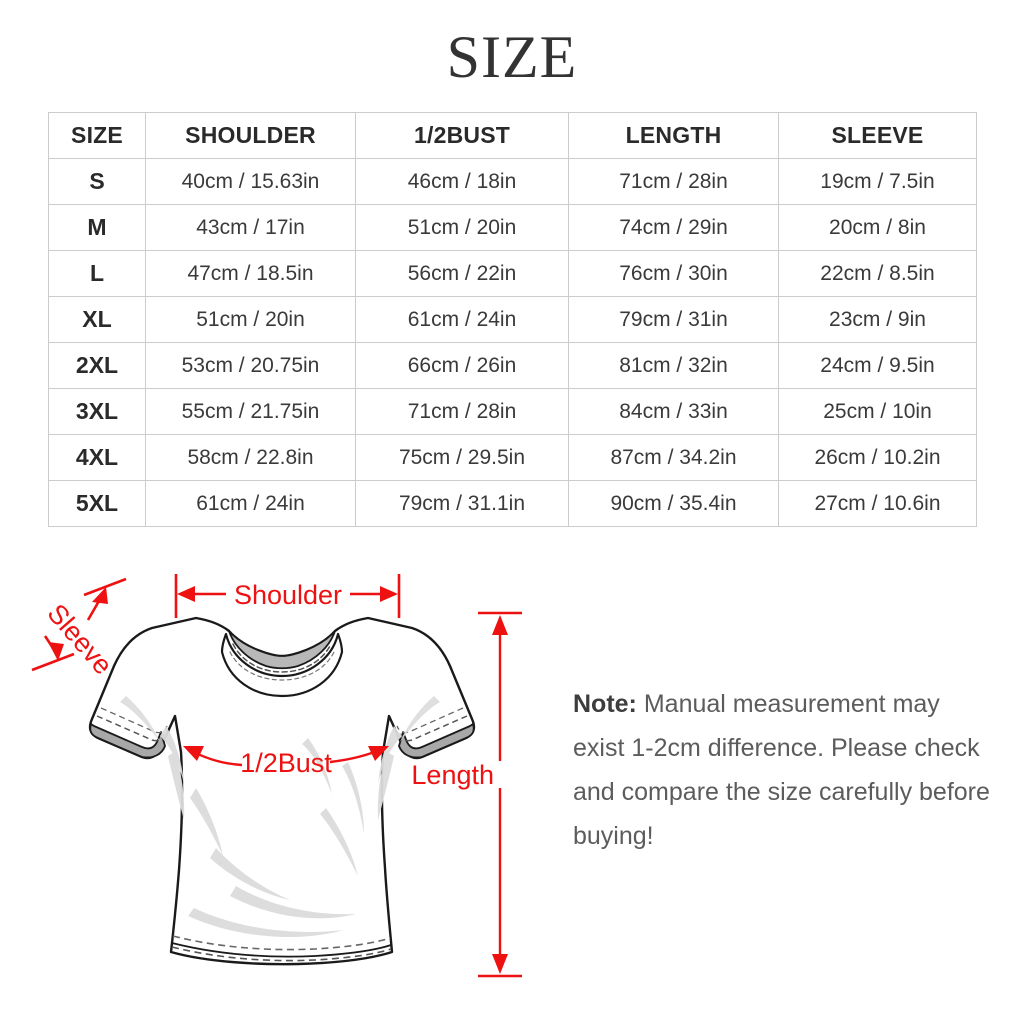  What do you see at coordinates (250, 181) in the screenshot?
I see `cell-shoulder: 40cm / 15.63in` at bounding box center [250, 181].